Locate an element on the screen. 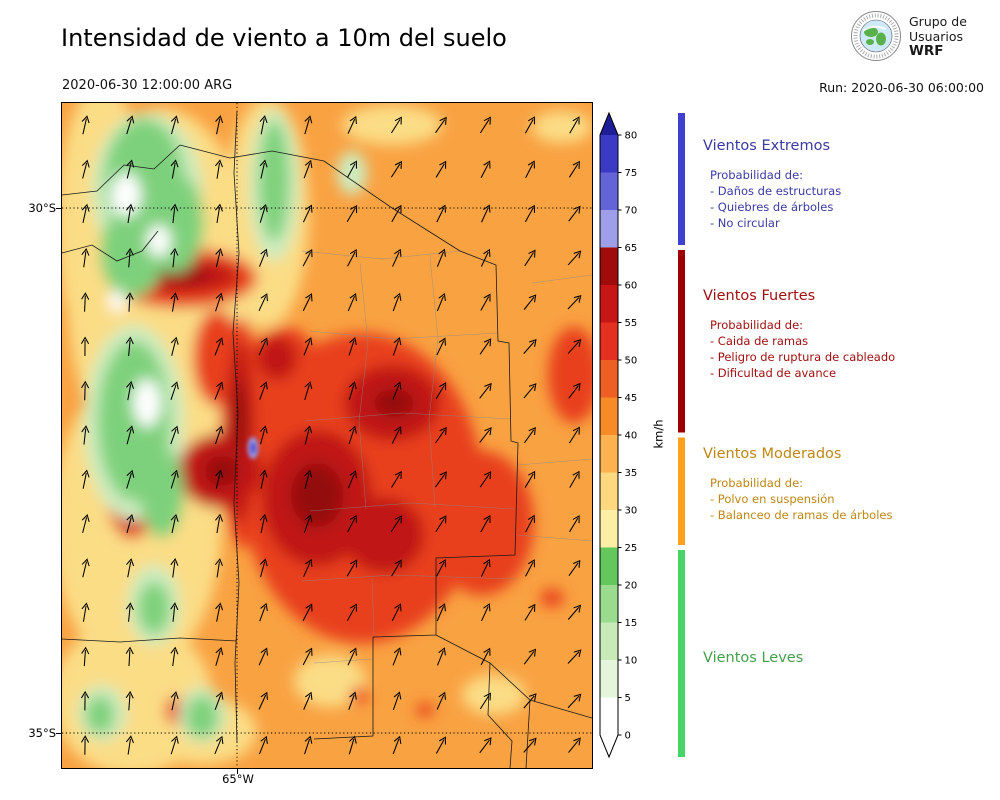 This screenshot has width=1000, height=800. colorbar-tick-label: 20 is located at coordinates (631, 586).